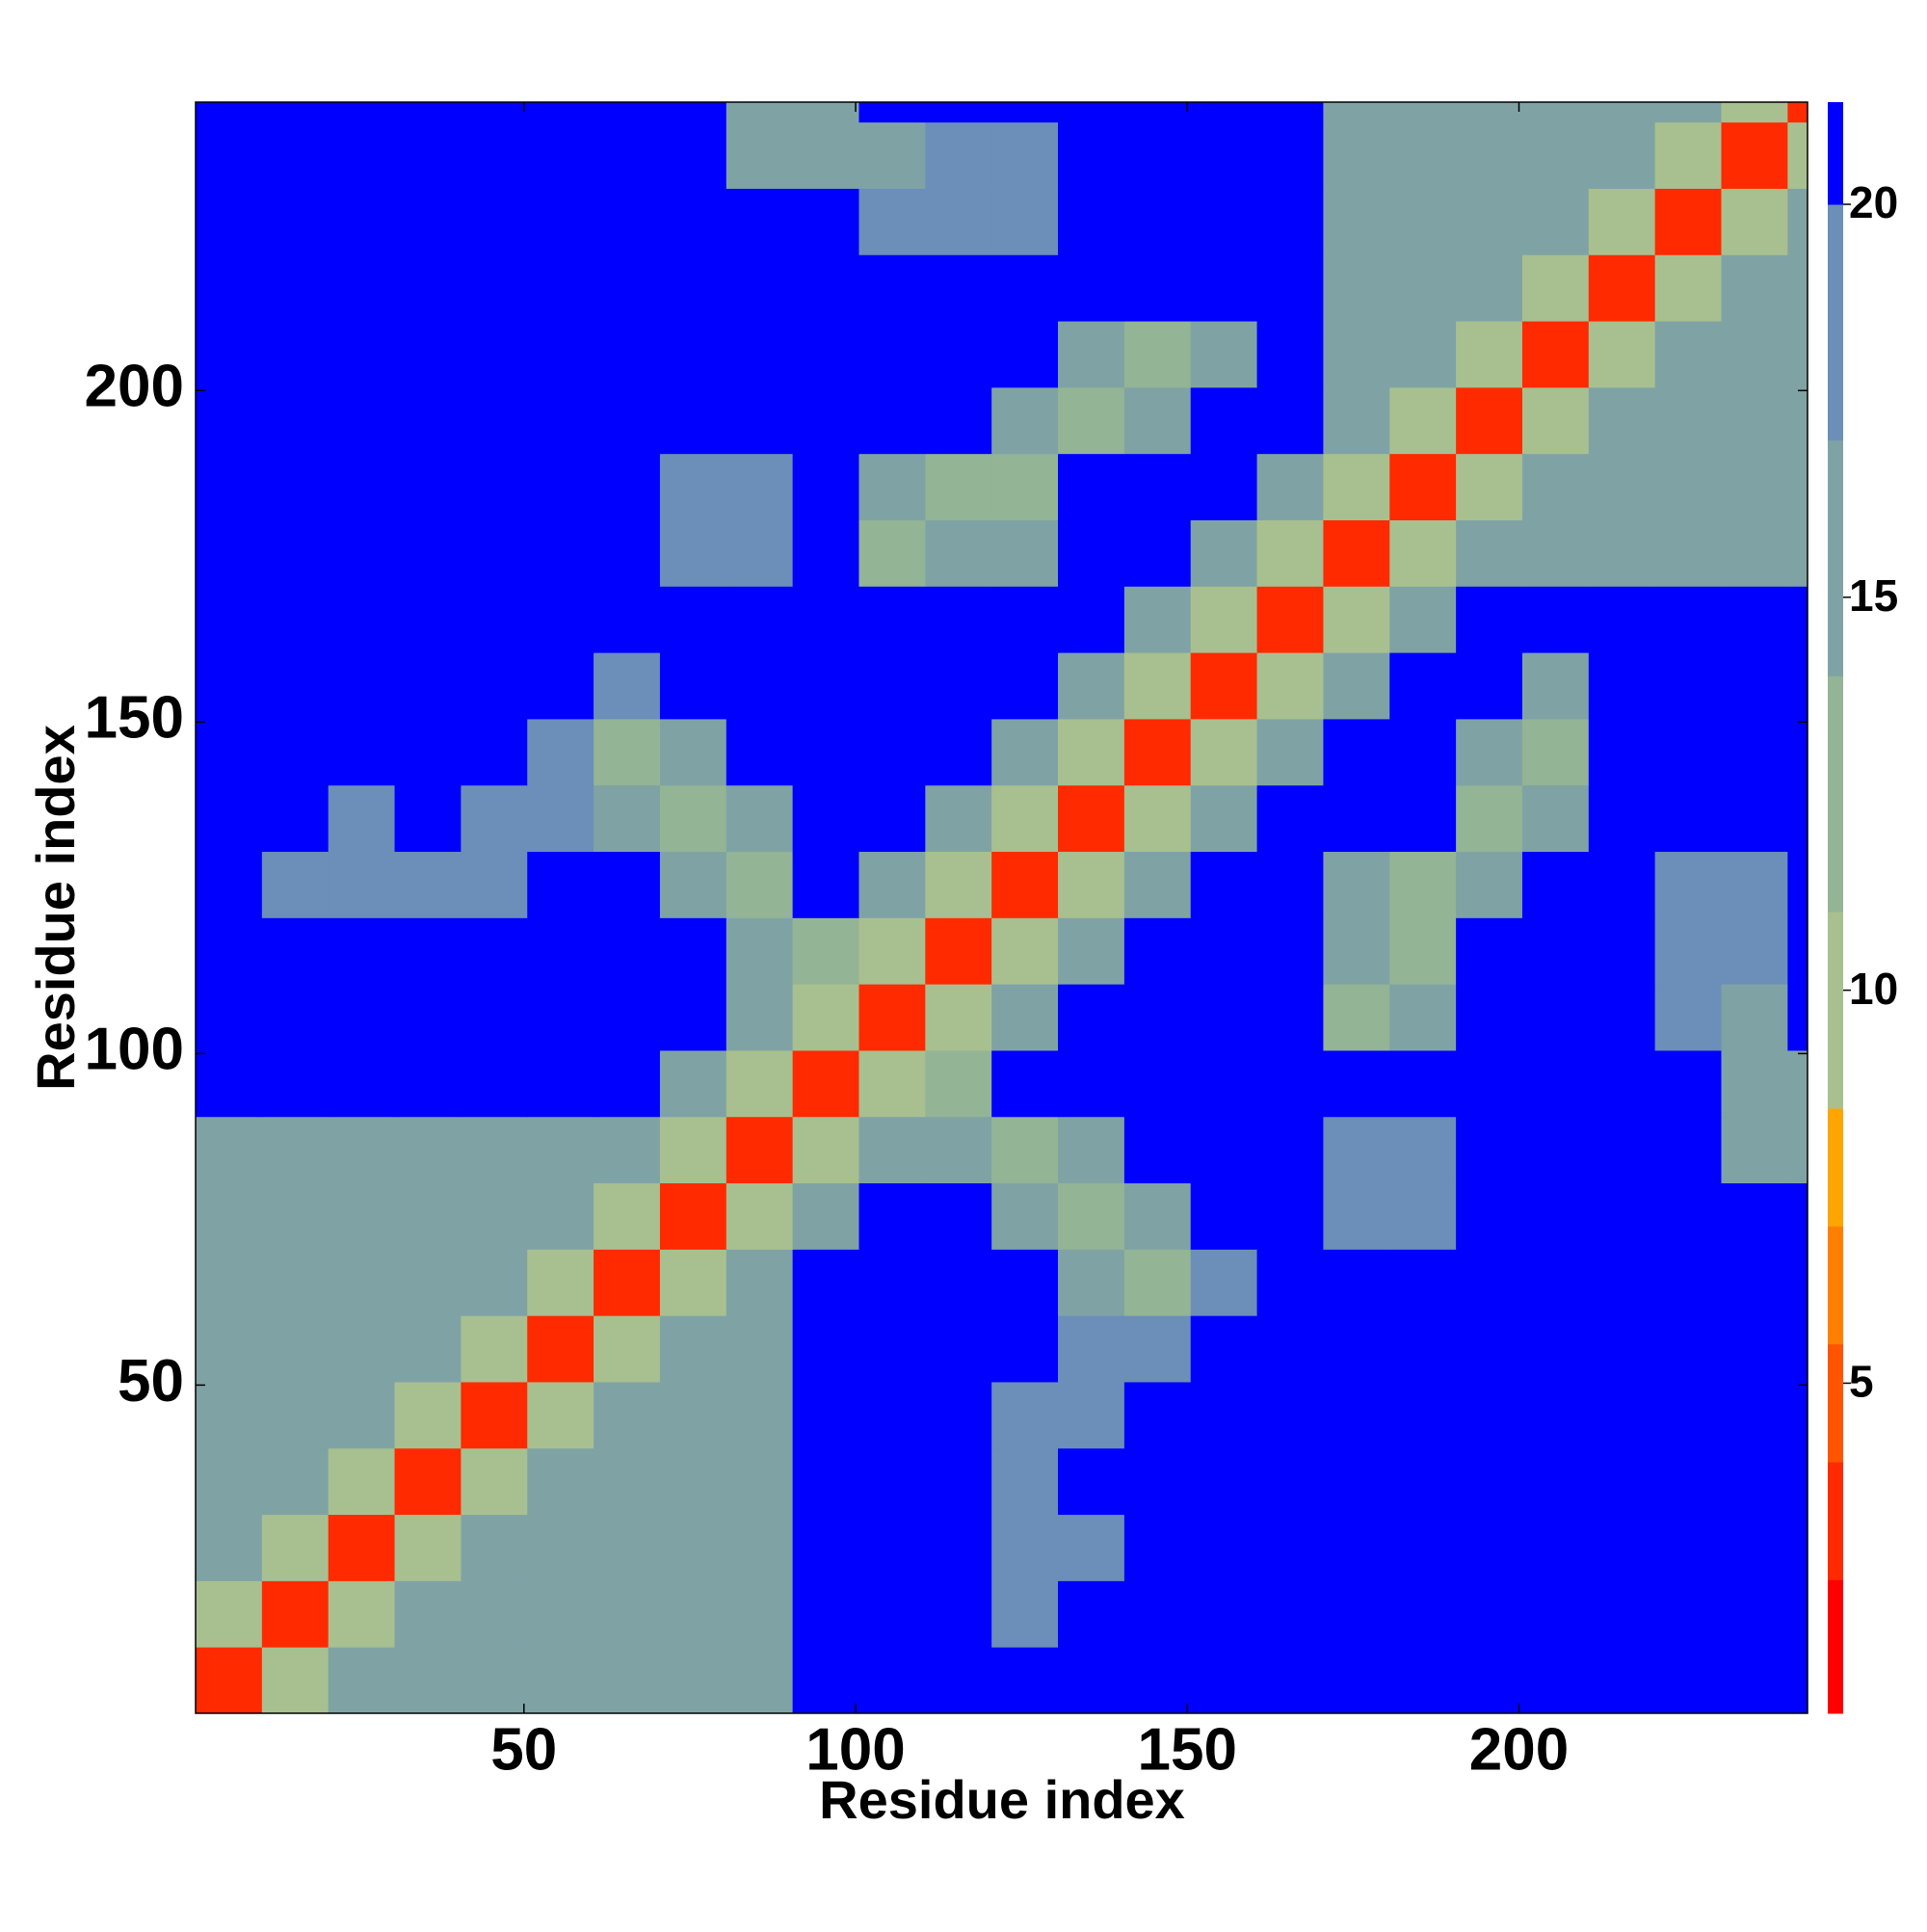 The width and height of the screenshot is (1927, 1932). Describe the element at coordinates (134, 718) in the screenshot. I see `y-tick-label: 150` at that location.